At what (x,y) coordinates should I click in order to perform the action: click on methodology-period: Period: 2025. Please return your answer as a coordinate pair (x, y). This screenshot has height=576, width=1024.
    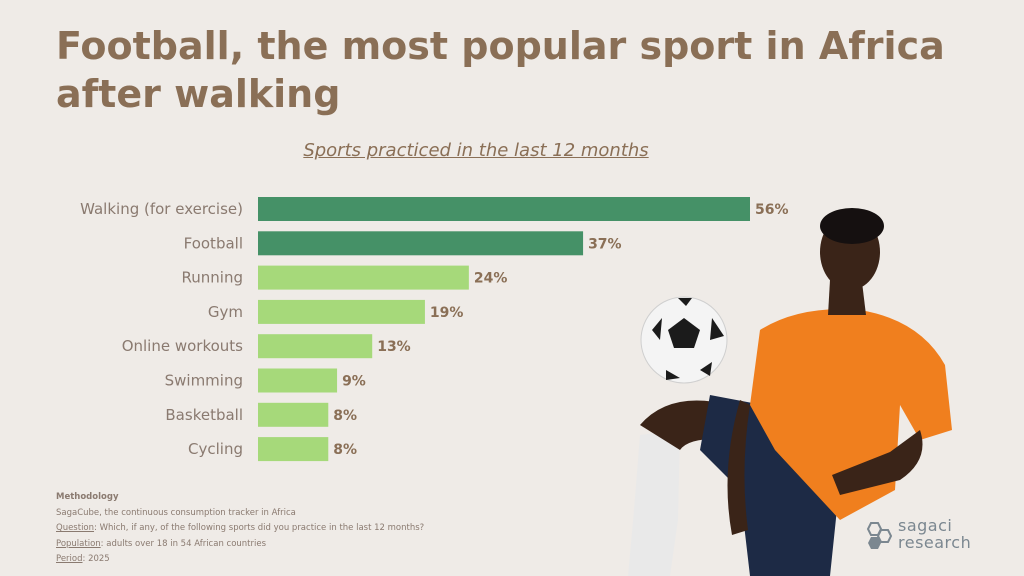
    Looking at the image, I should click on (240, 560).